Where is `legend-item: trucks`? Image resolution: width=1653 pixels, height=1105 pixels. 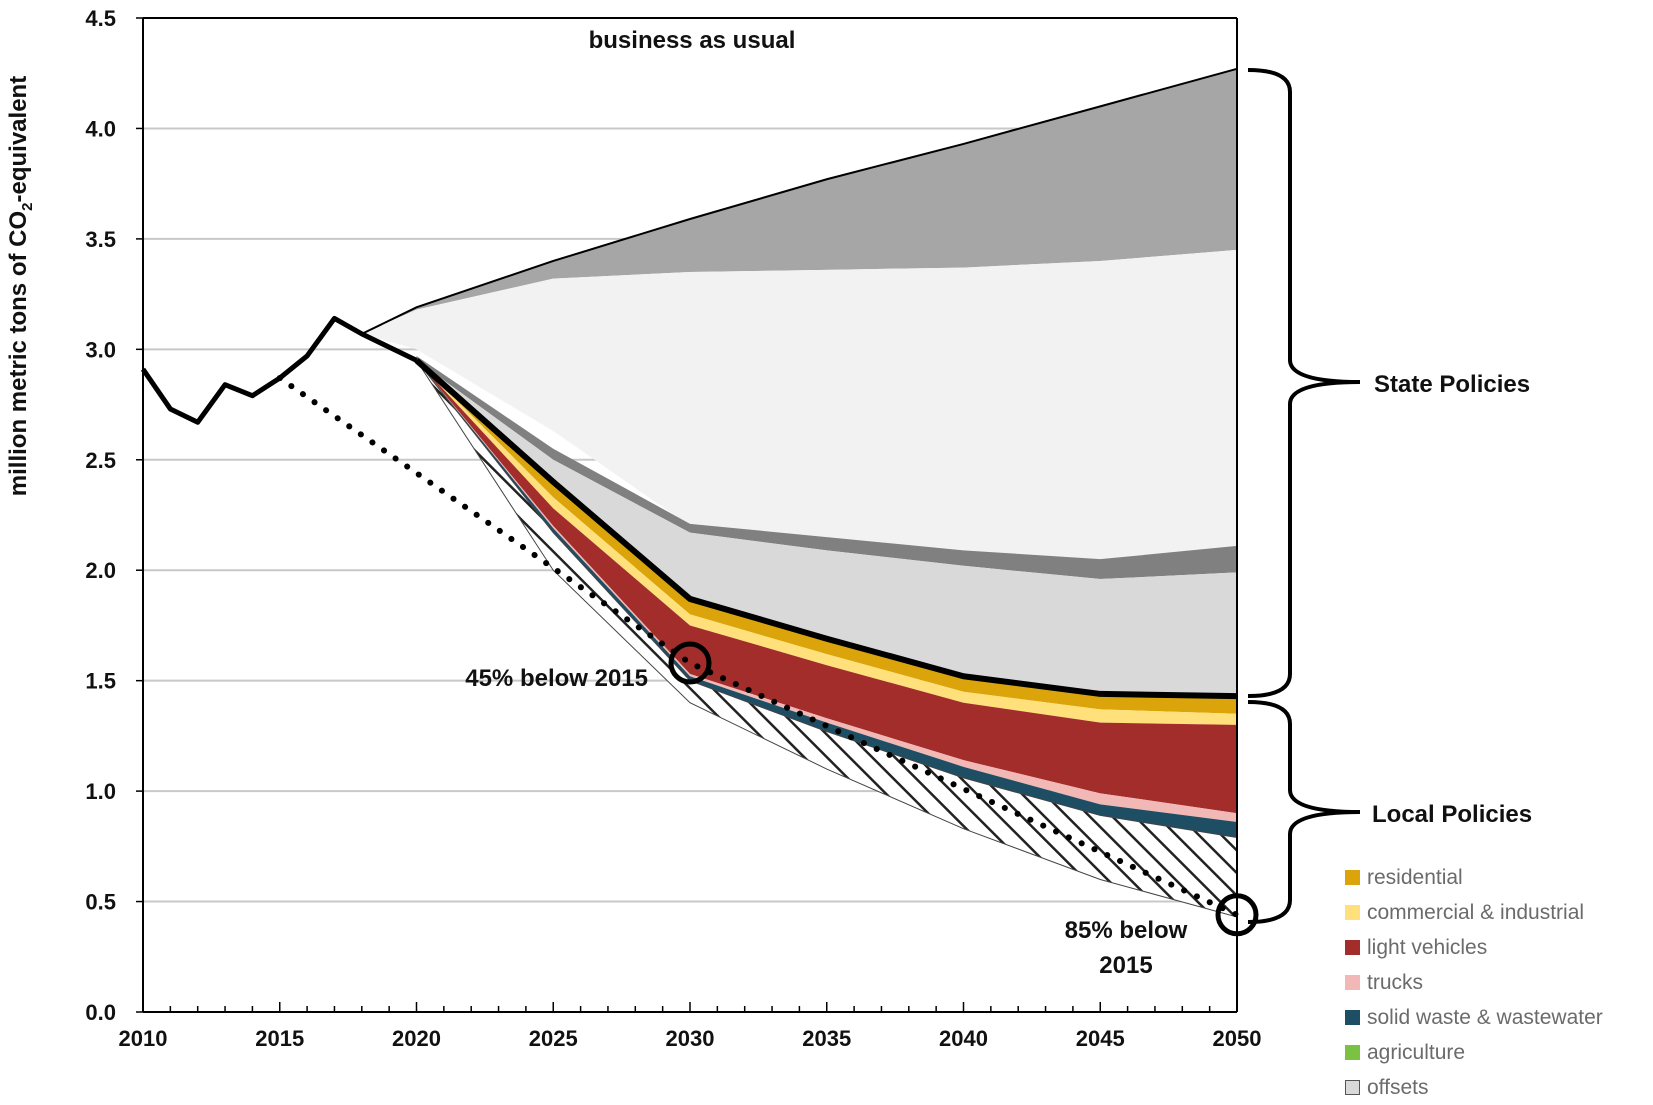 legend-item: trucks is located at coordinates (1495, 982).